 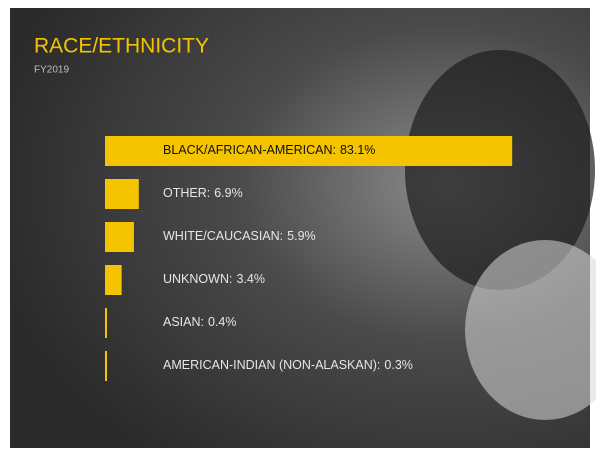 I want to click on value-label: 5.9%, so click(x=301, y=236).